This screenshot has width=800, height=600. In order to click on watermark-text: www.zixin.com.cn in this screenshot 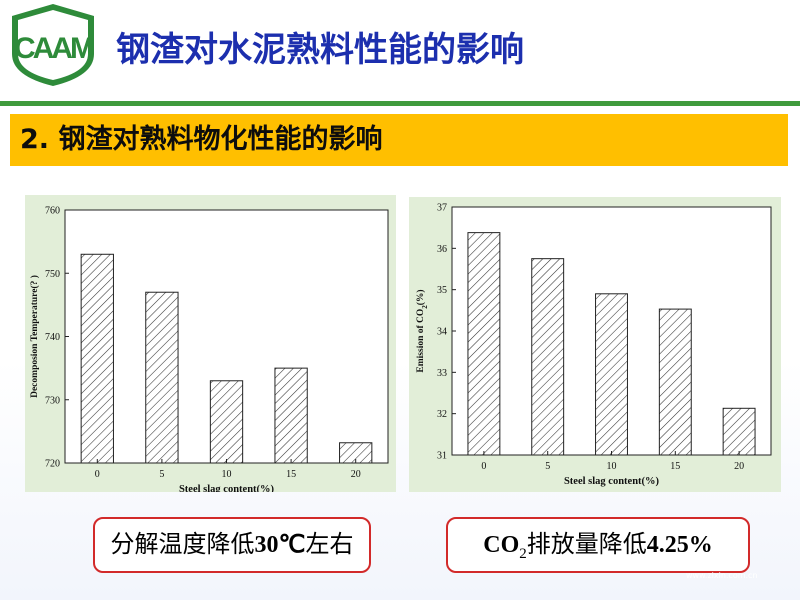, I will do `click(722, 575)`.